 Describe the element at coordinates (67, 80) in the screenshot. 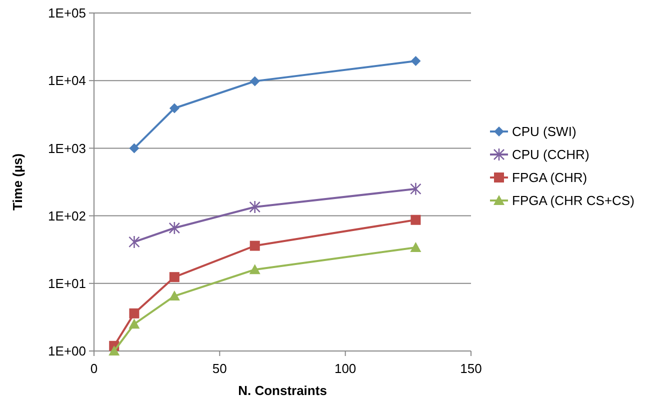

I see `y-tick-label: 1E+04` at that location.